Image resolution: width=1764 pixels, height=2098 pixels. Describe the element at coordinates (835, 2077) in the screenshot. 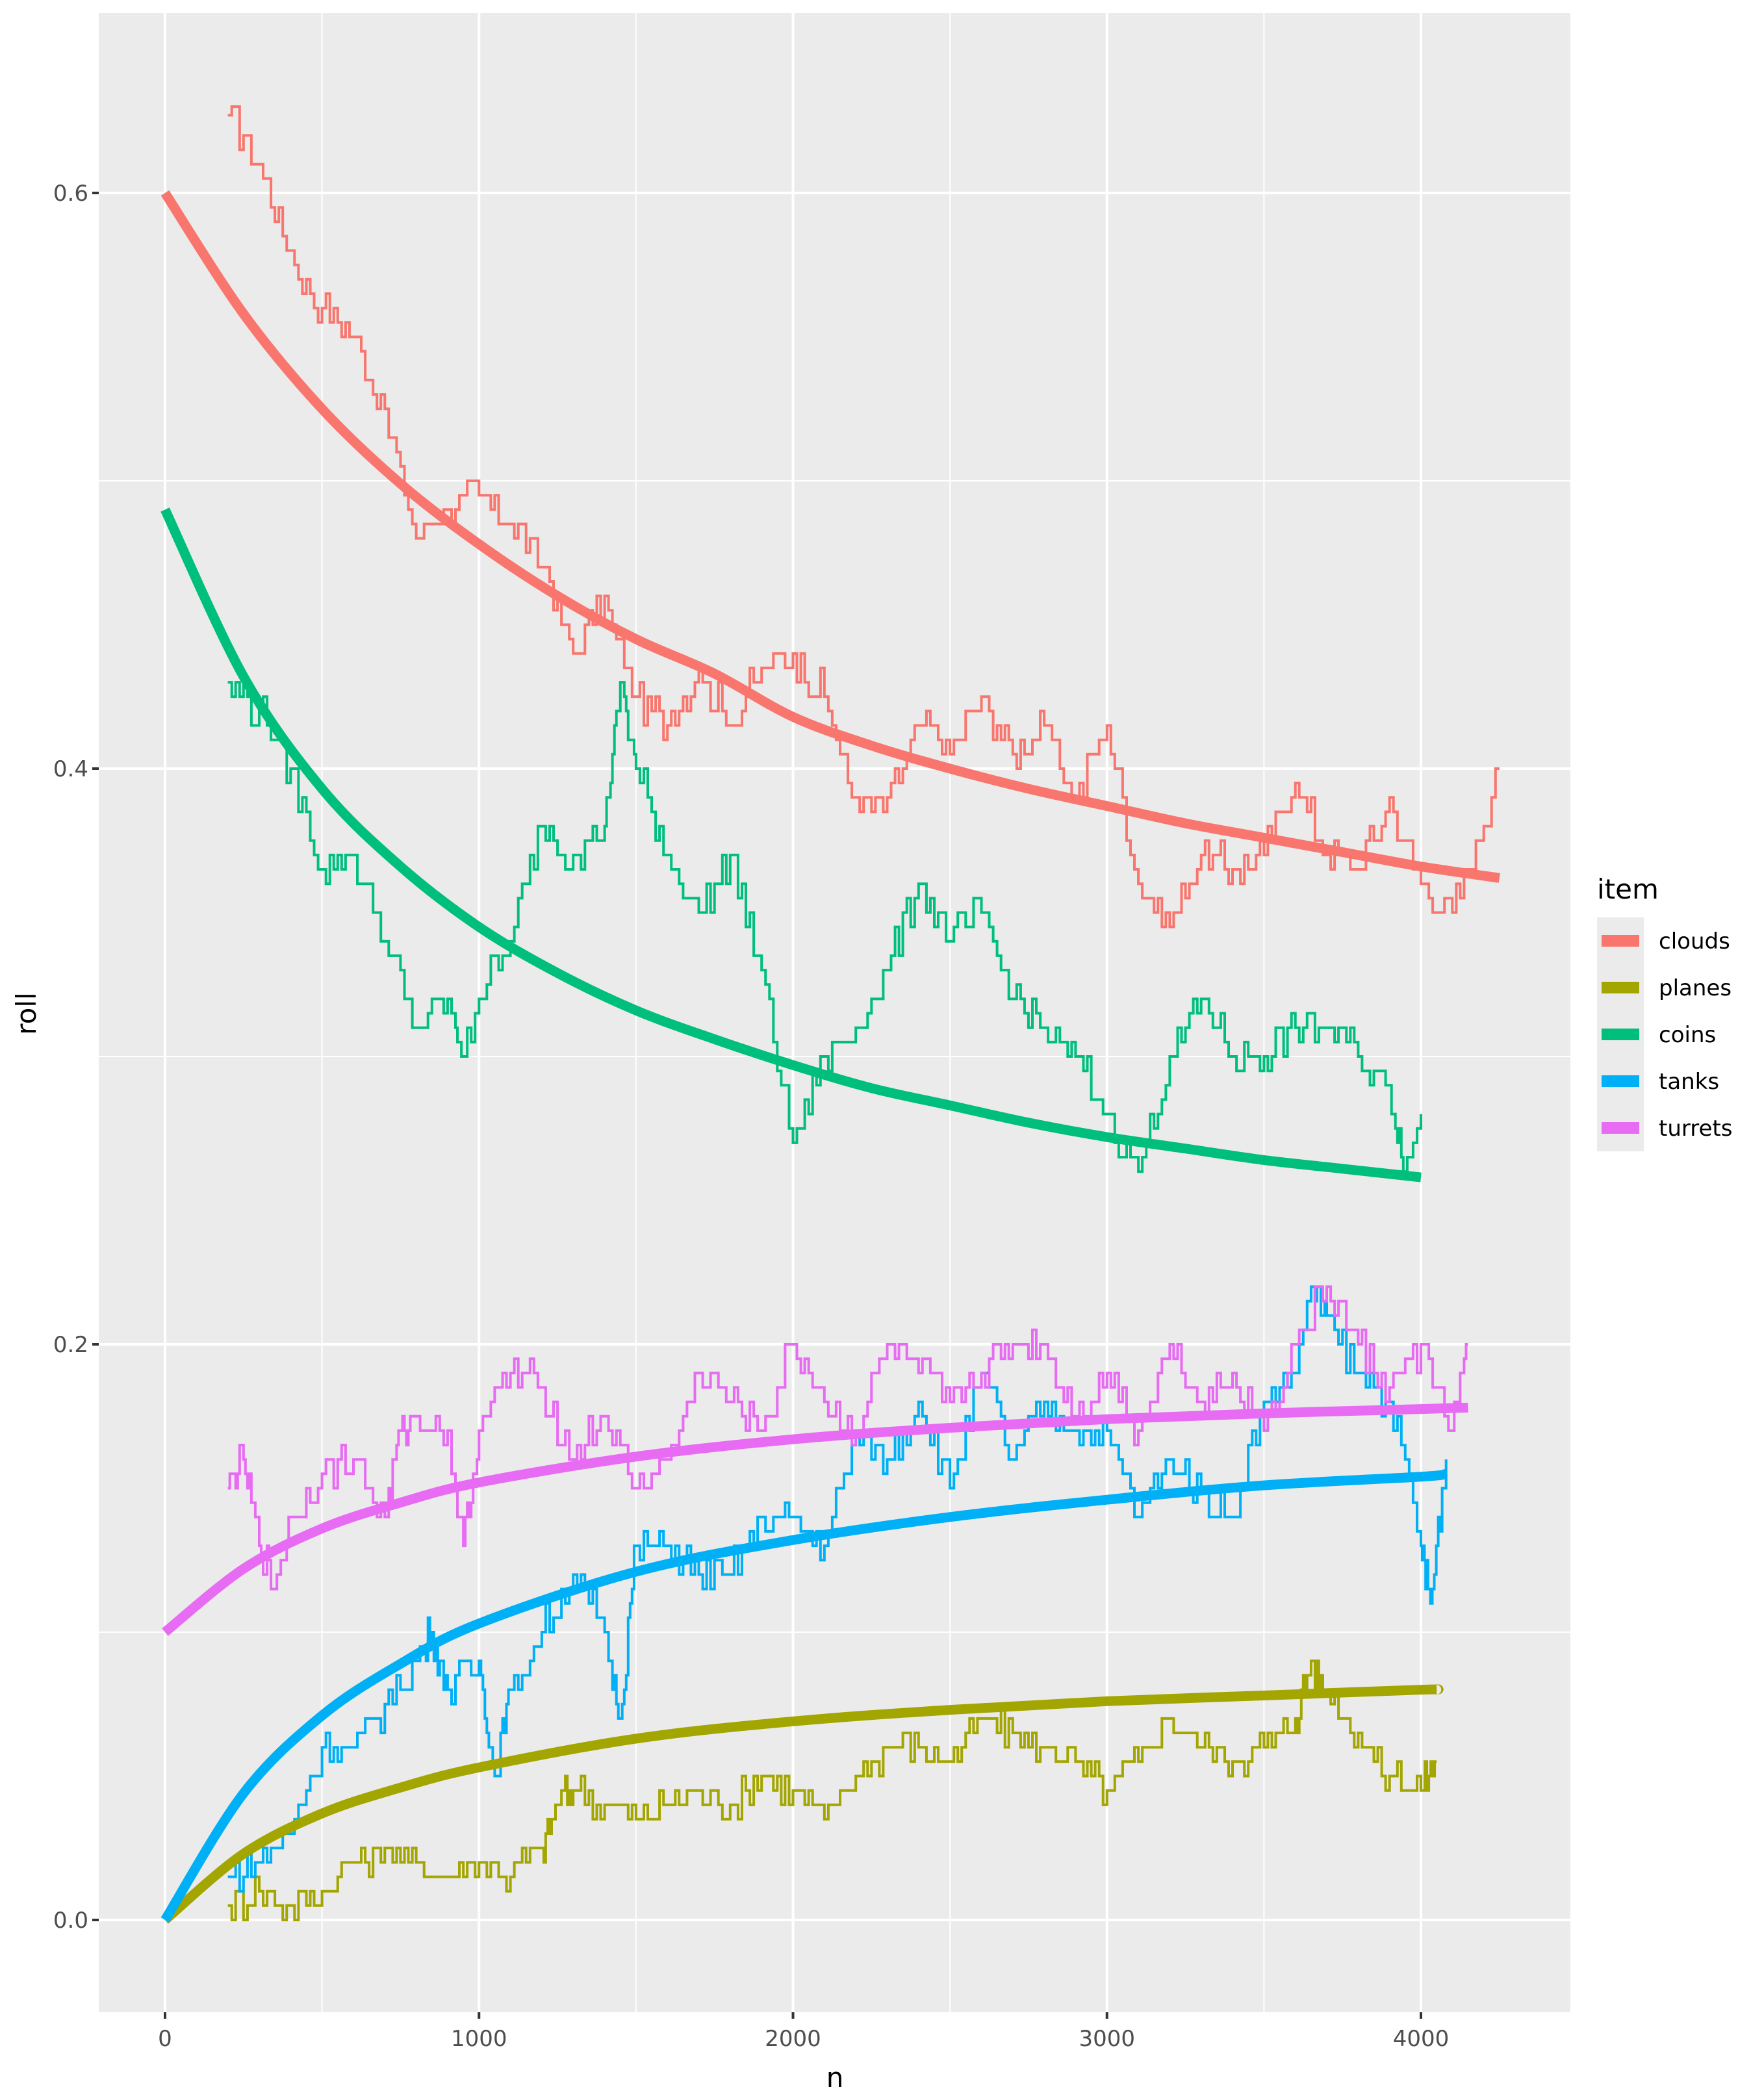

I see `x-axis-title: n` at that location.